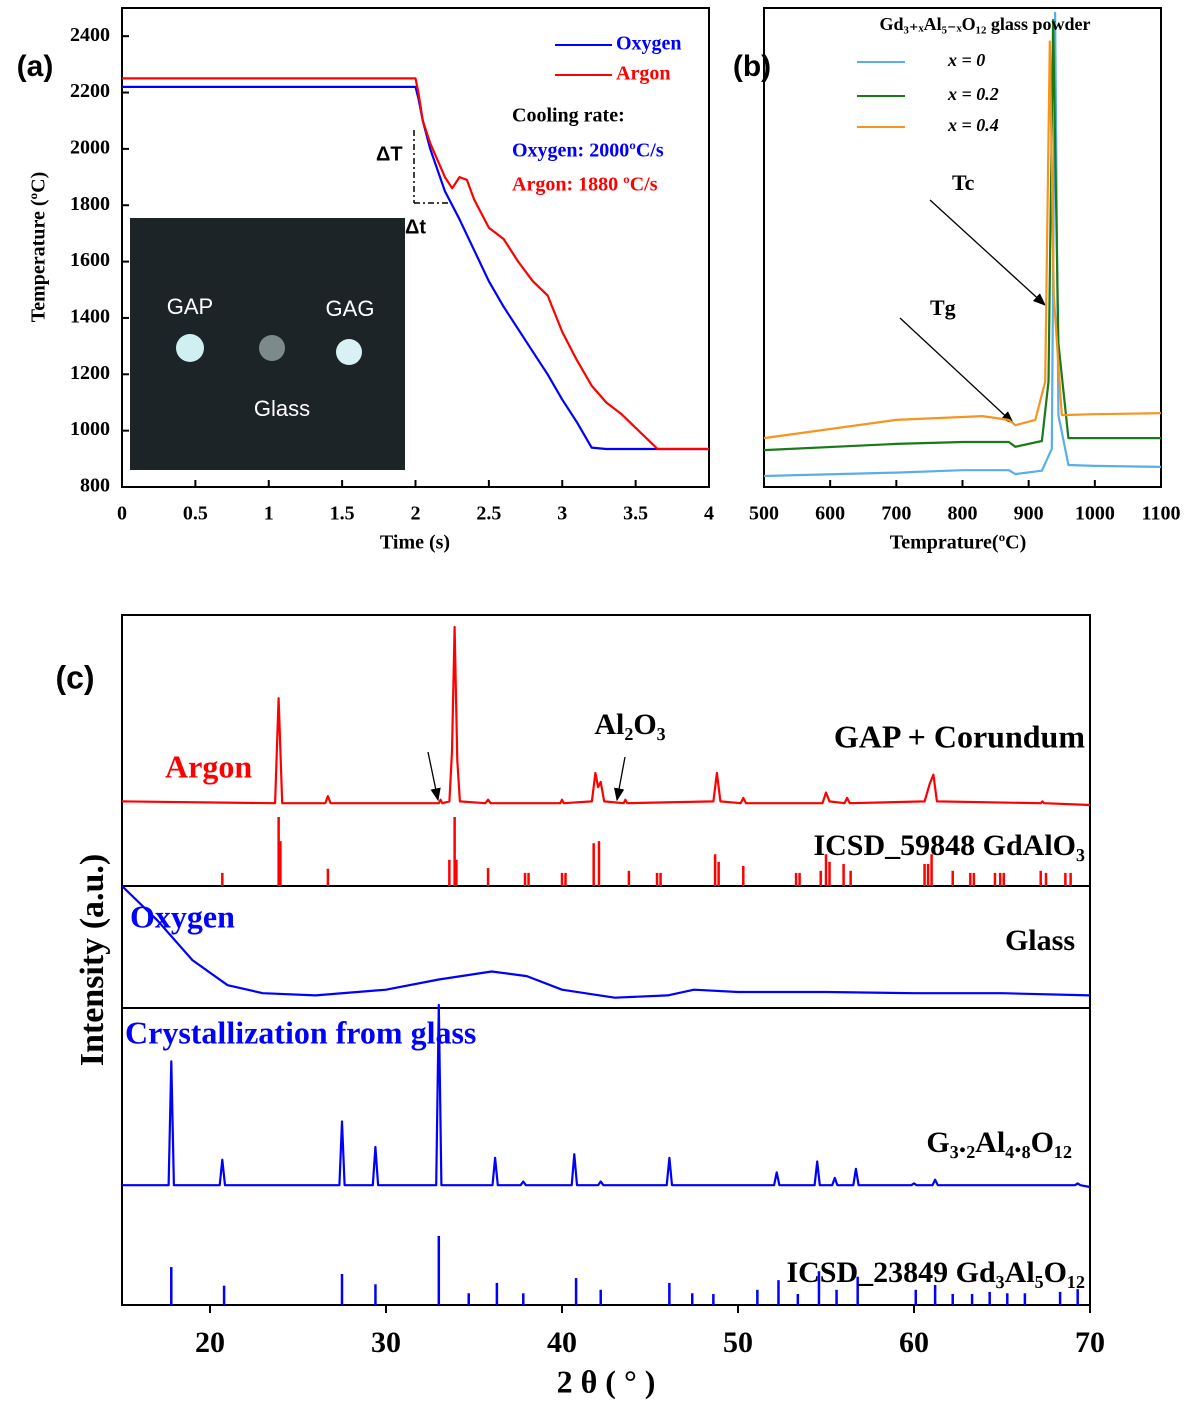 The image size is (1192, 1403). Describe the element at coordinates (1029, 514) in the screenshot. I see `x-tick-label: 900` at that location.